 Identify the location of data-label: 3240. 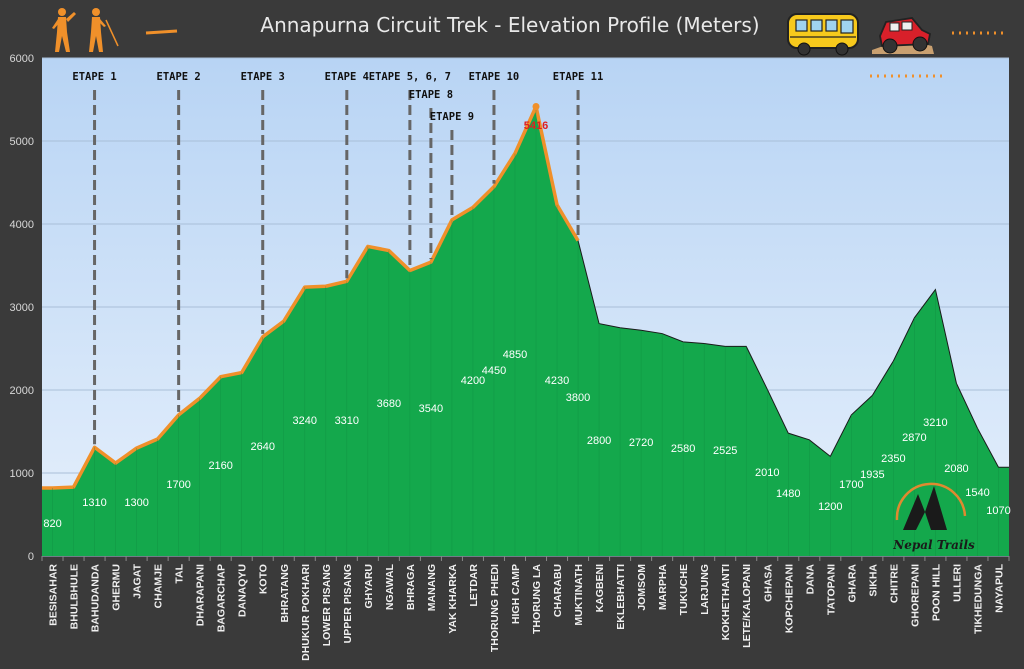
(305, 421).